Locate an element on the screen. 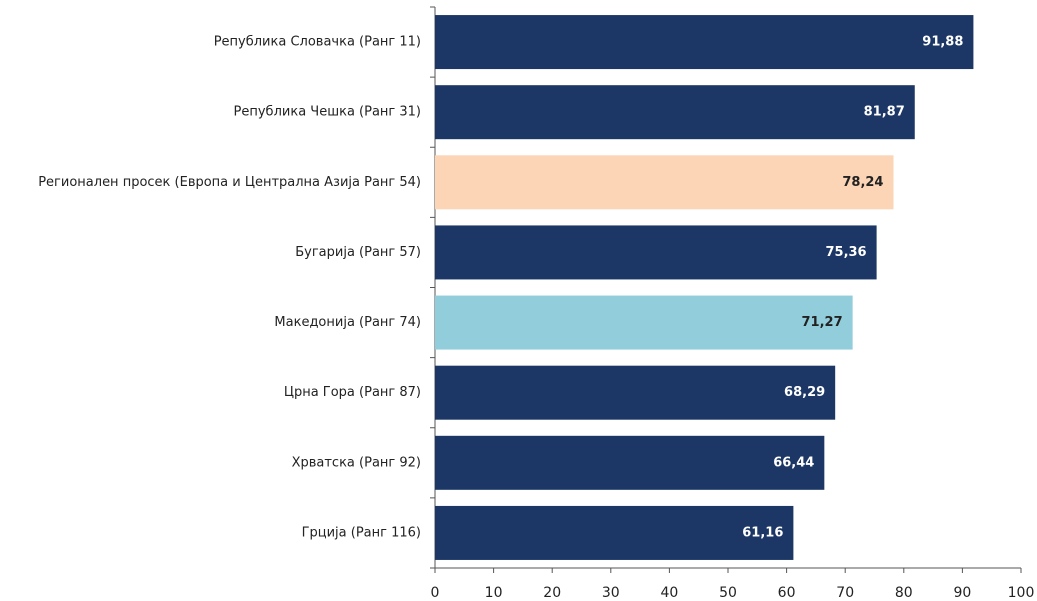 Image resolution: width=1037 pixels, height=601 pixels. x-tick-label: 30 is located at coordinates (611, 593).